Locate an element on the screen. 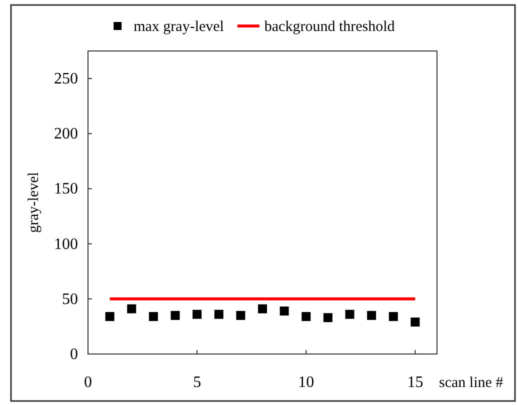 Image resolution: width=518 pixels, height=405 pixels. x-tick-label: 10 is located at coordinates (306, 382).